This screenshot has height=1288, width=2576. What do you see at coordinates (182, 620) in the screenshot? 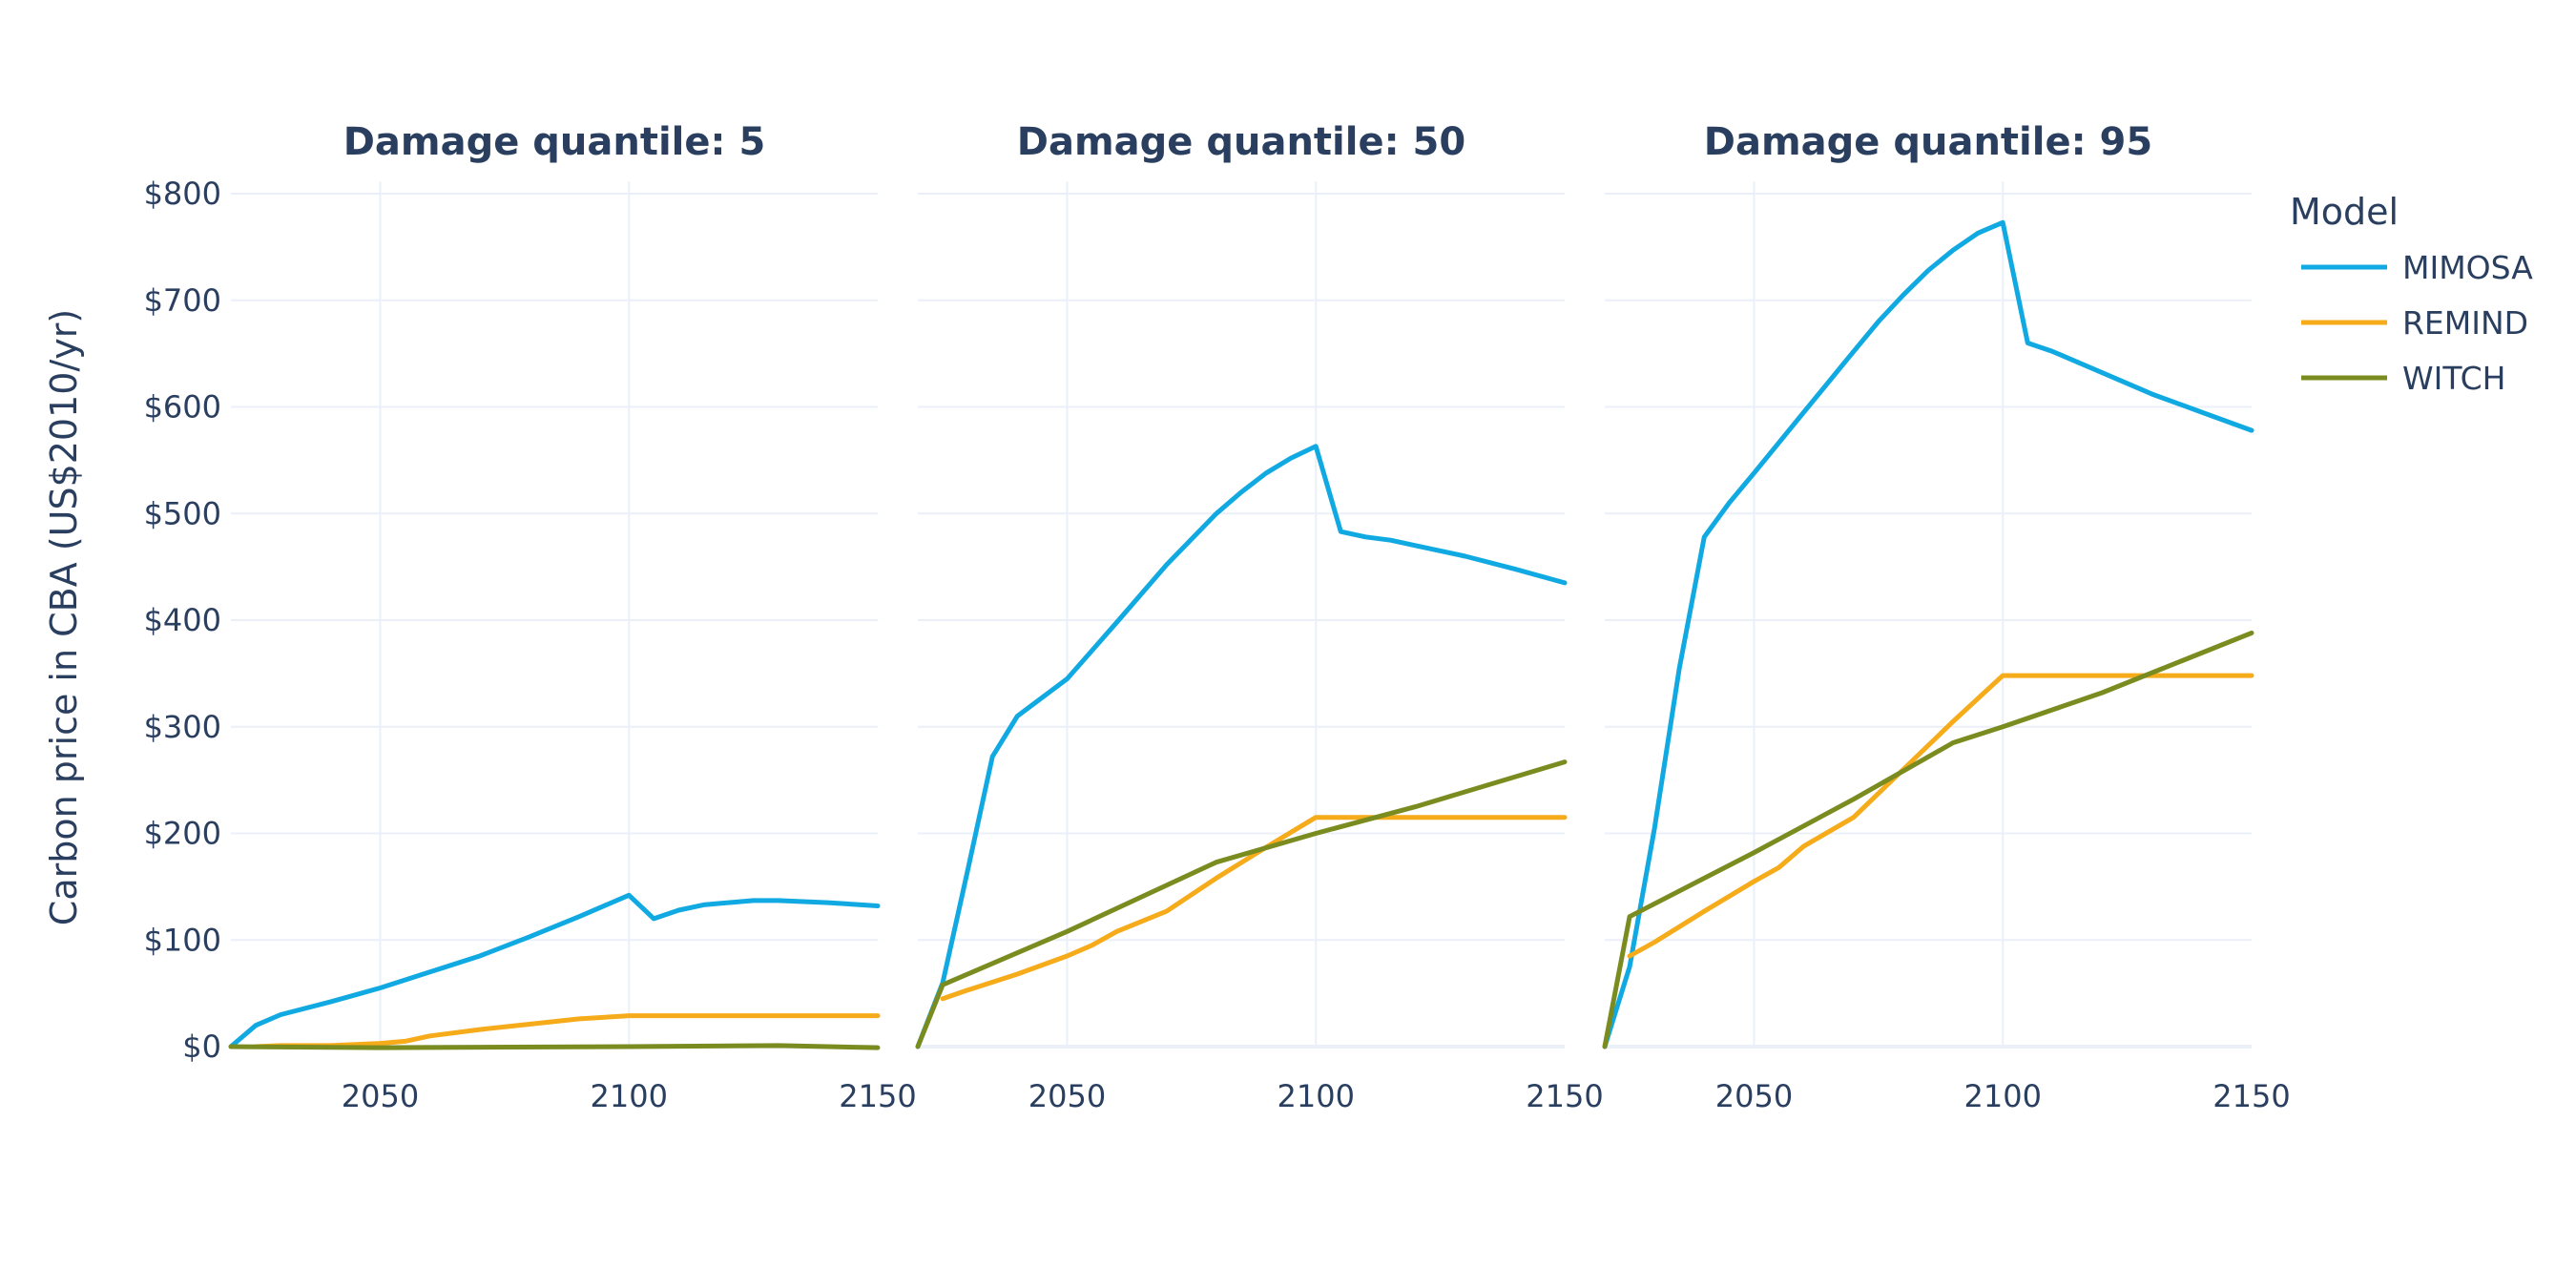
I see `y-tick-label: $400` at bounding box center [182, 620].